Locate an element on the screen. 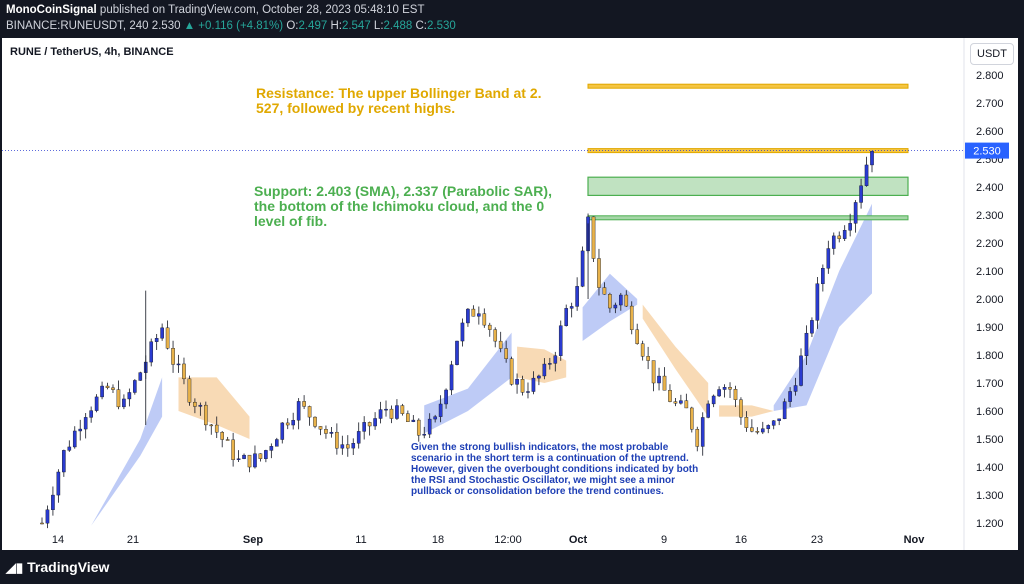 Image resolution: width=1024 pixels, height=584 pixels. support-zone is located at coordinates (748, 186).